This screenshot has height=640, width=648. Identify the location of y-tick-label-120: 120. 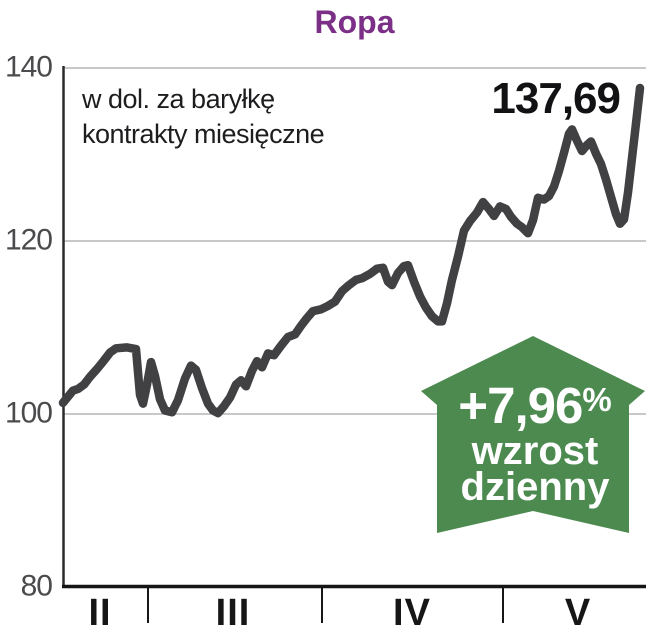
(28, 240).